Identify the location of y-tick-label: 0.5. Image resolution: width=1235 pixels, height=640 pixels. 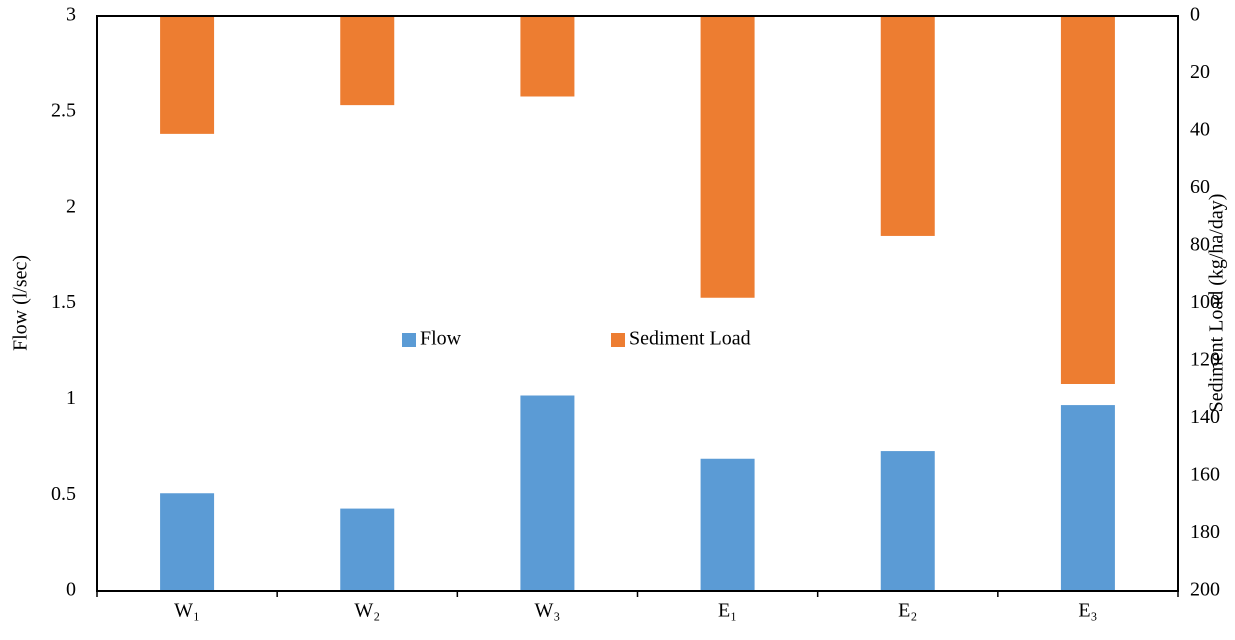
(63, 494).